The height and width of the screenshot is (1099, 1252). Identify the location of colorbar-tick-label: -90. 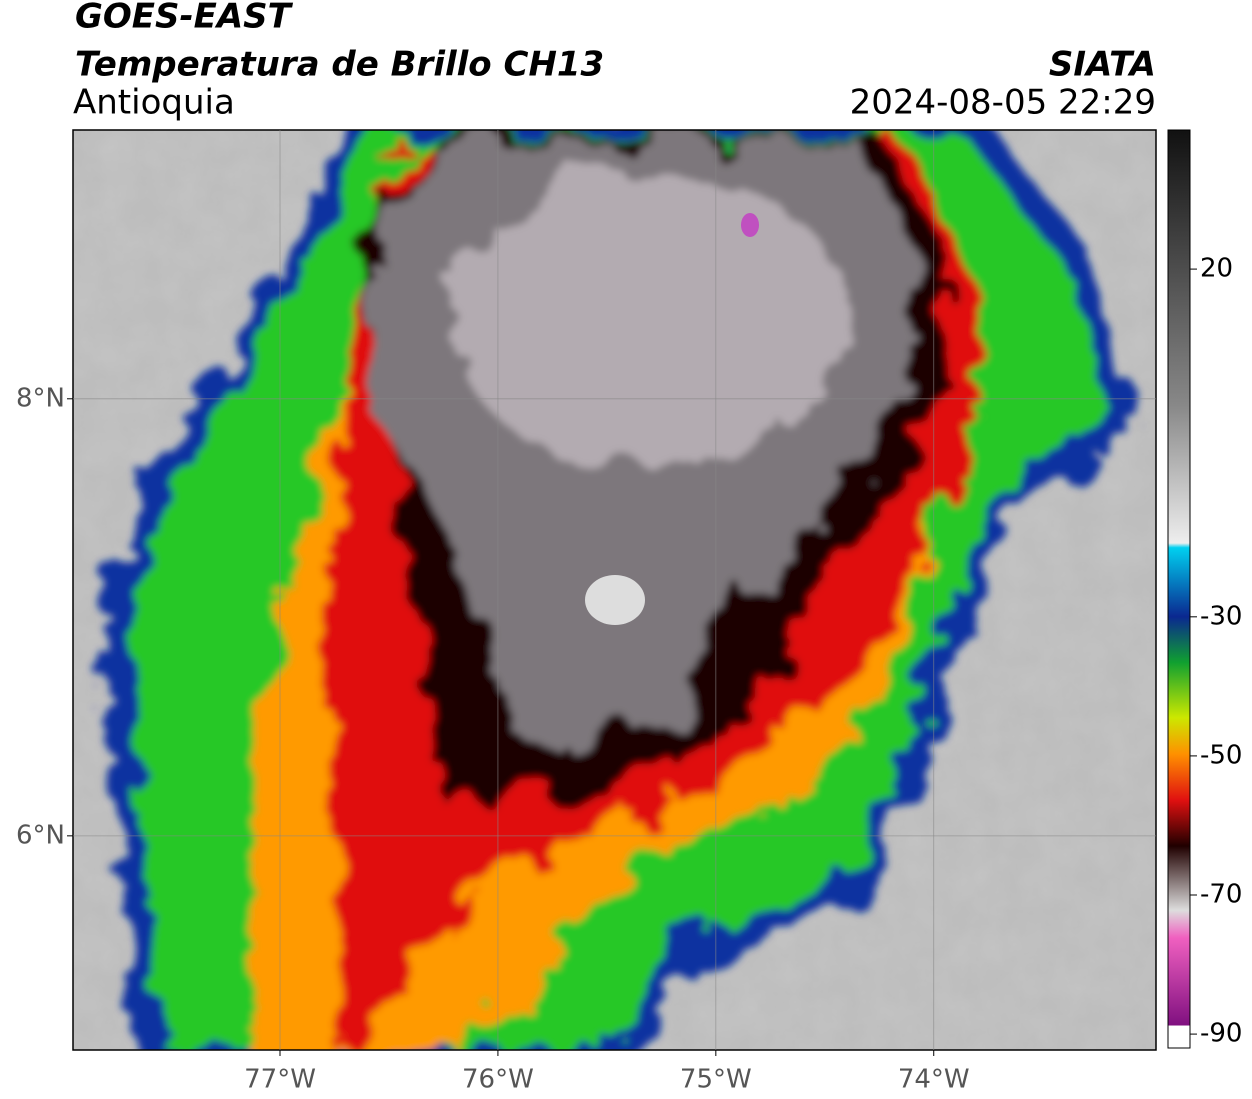
(1221, 1034).